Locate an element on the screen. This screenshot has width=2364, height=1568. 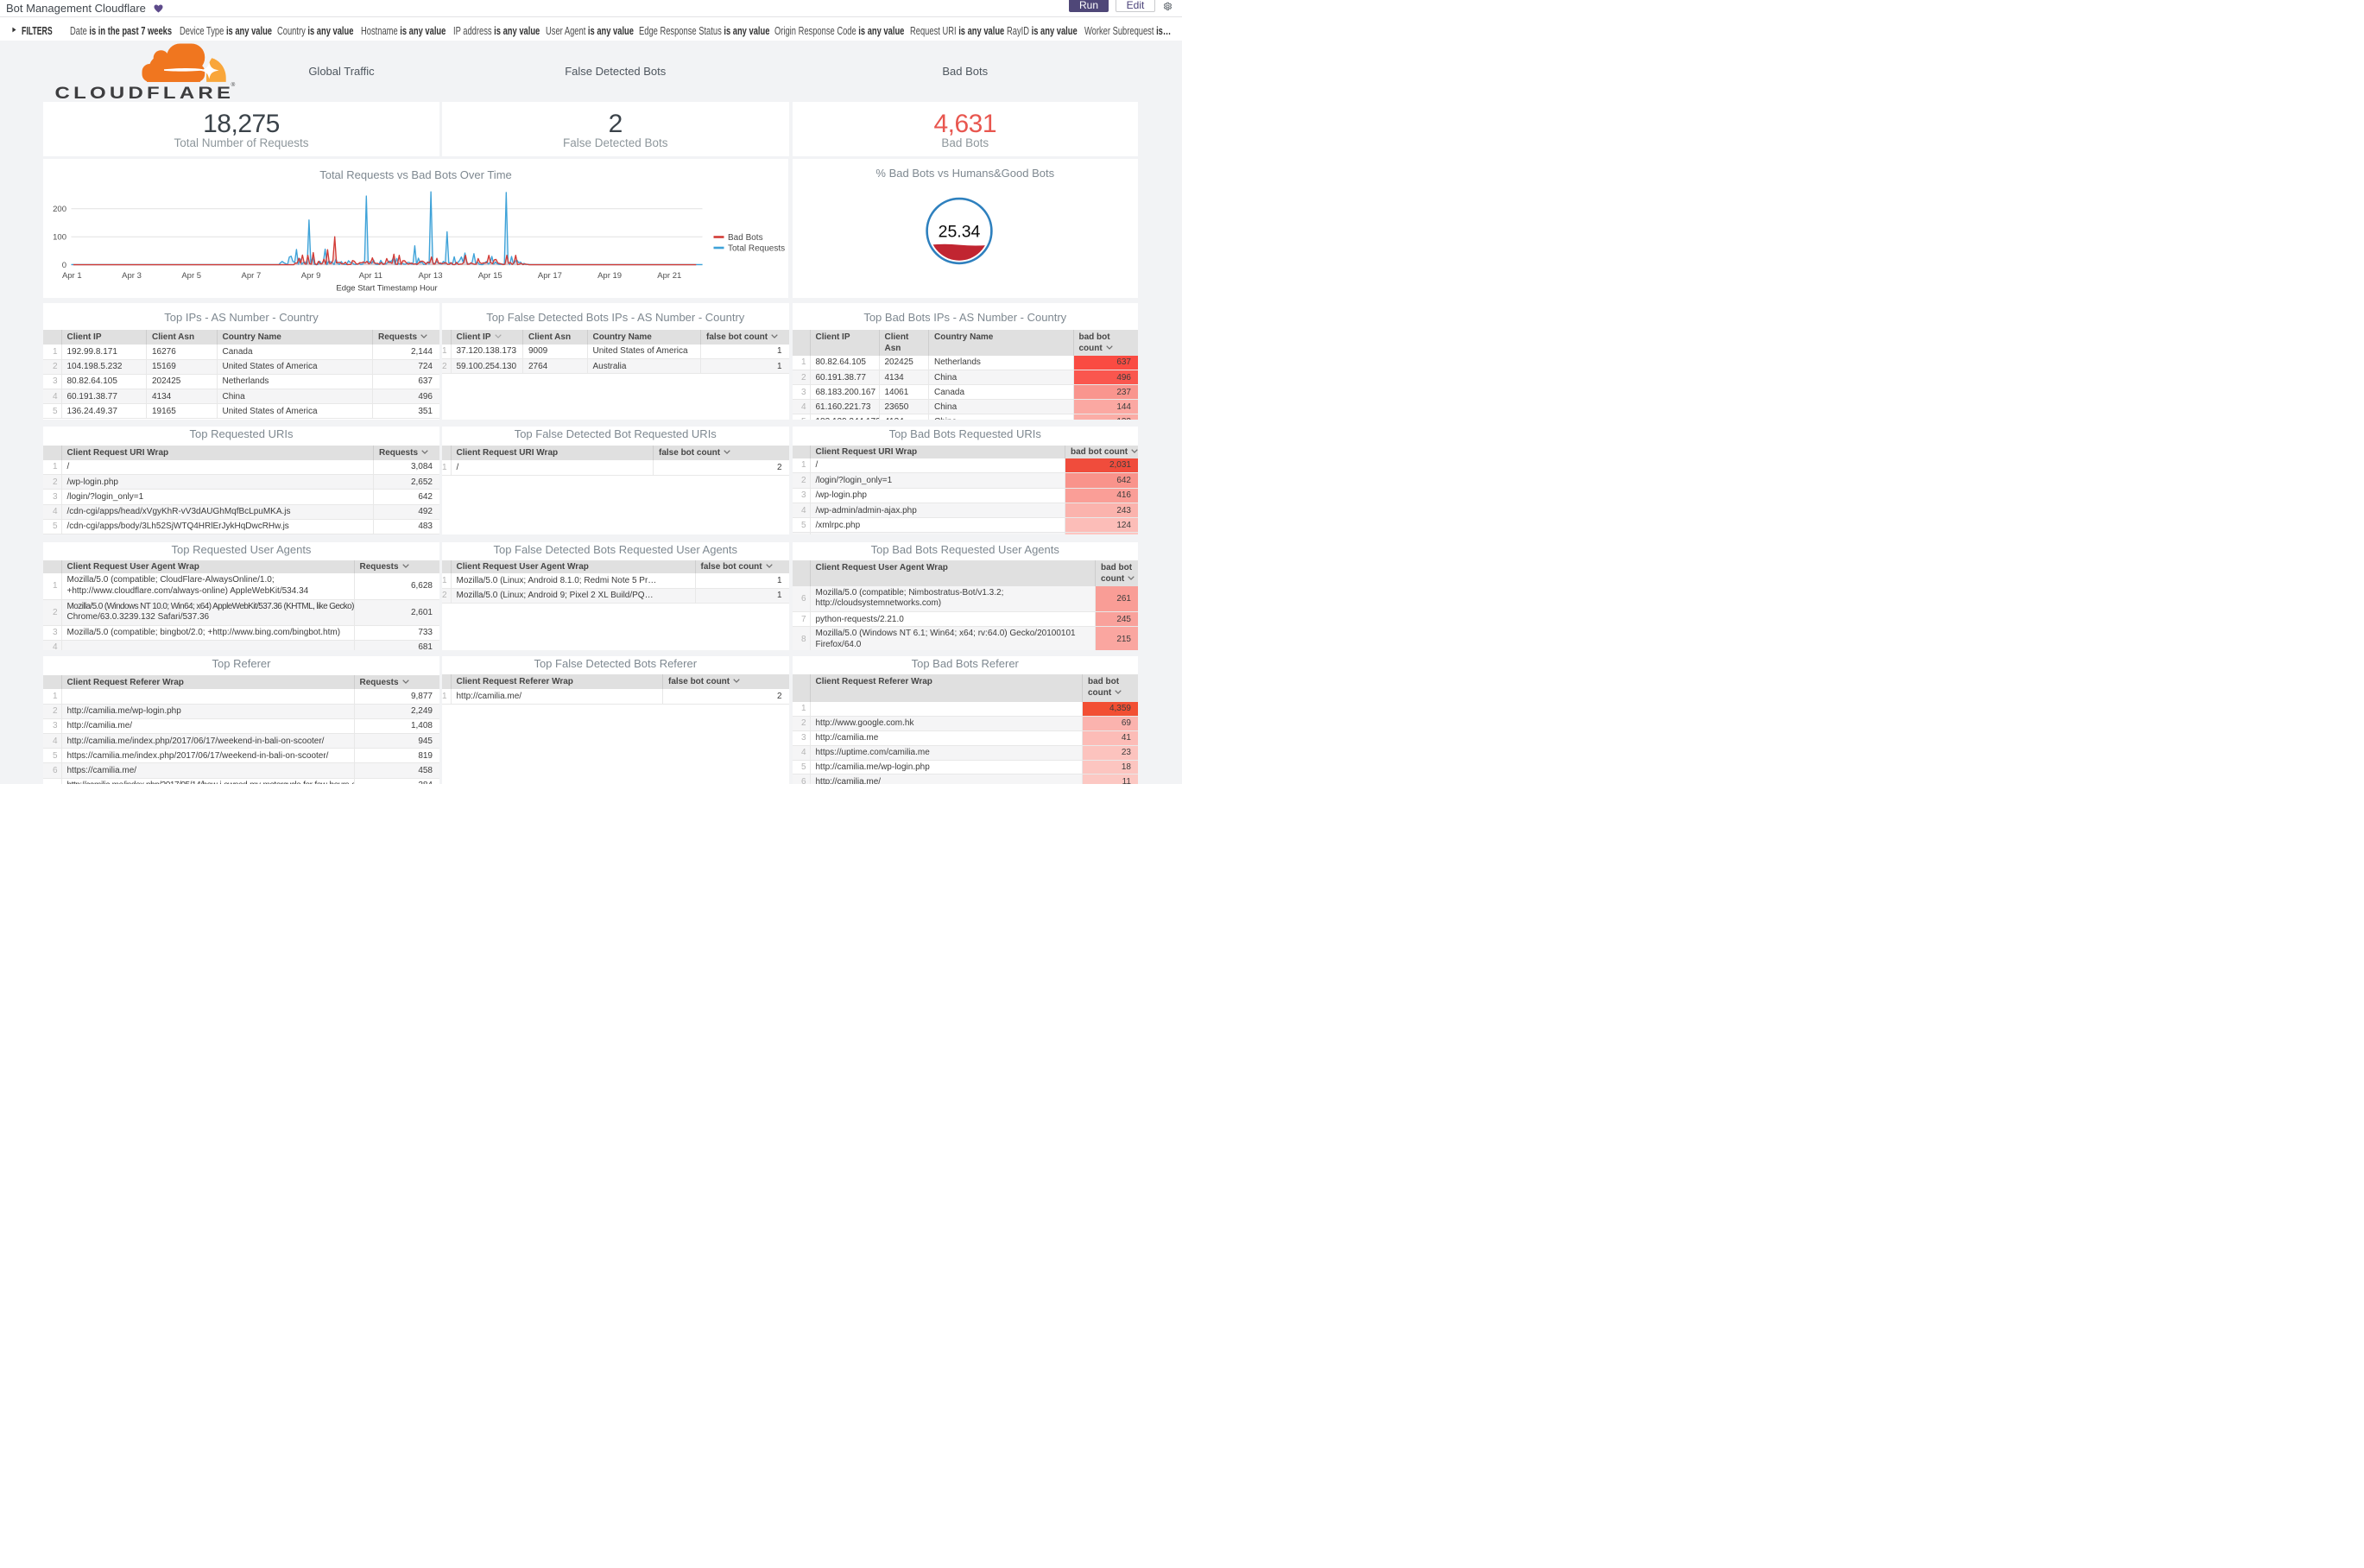
svg-text: 0 is located at coordinates (64, 266).